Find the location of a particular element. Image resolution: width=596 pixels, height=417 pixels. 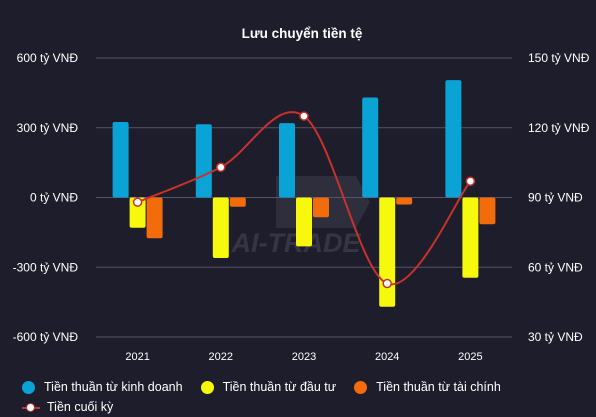

y-right-tick-label: 150 tỷ VNĐ is located at coordinates (559, 58).